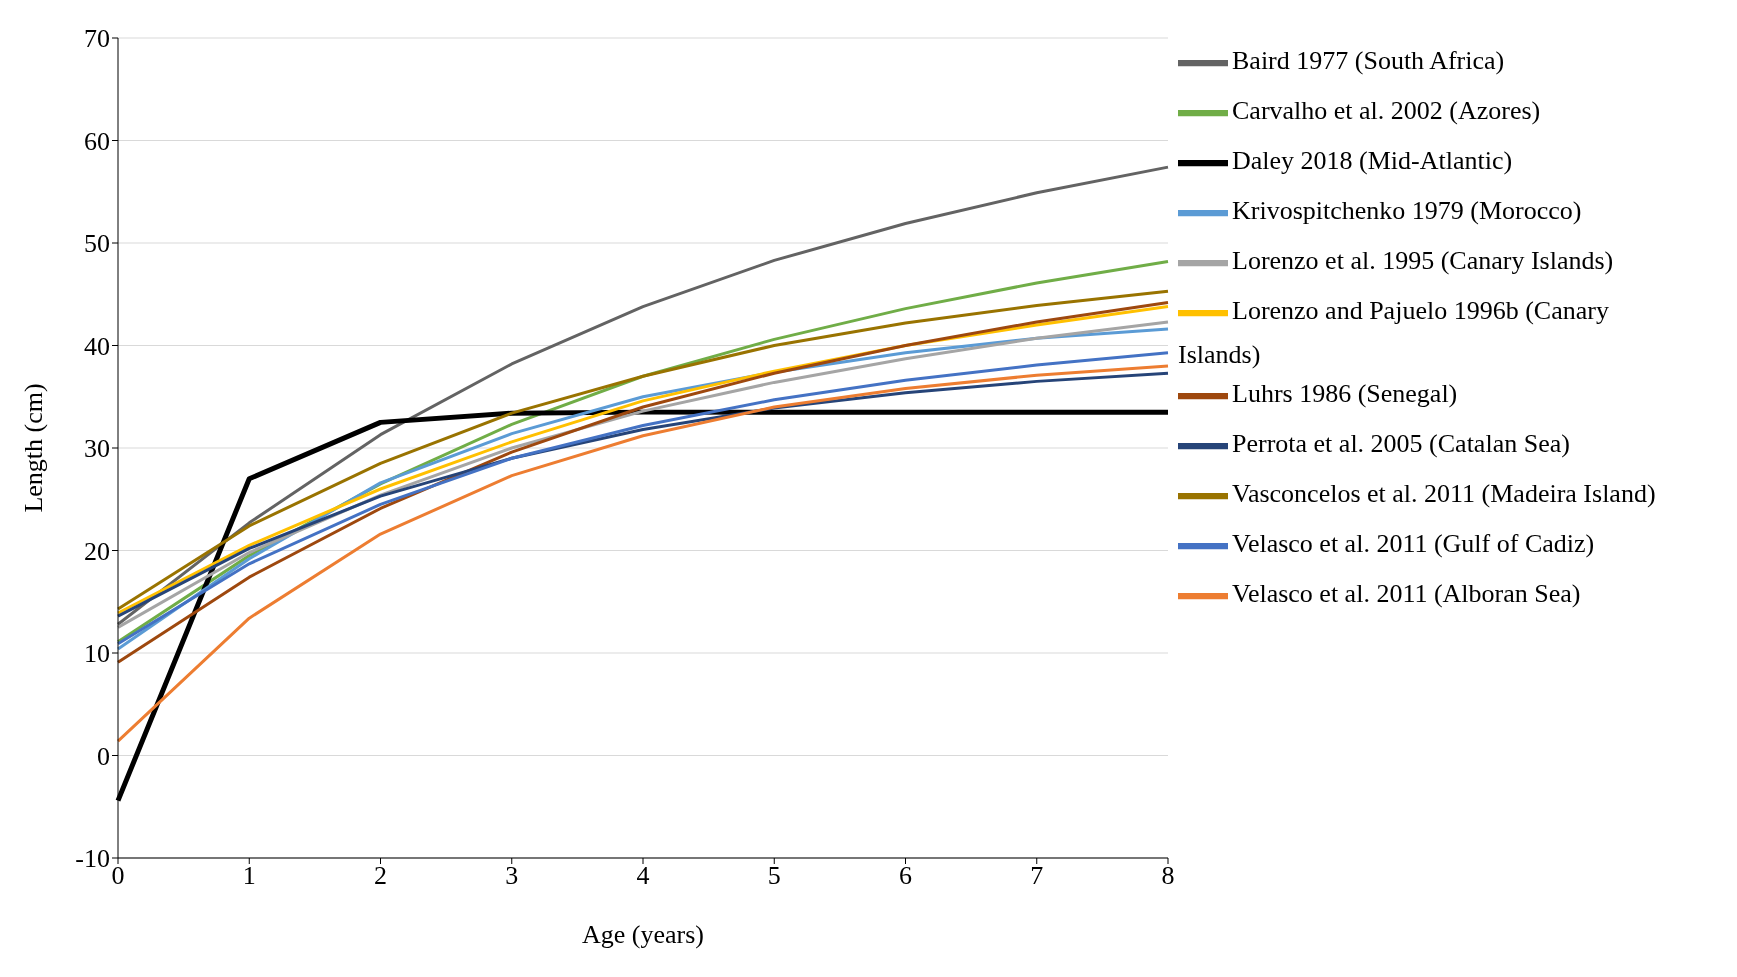 This screenshot has width=1737, height=977. What do you see at coordinates (774, 876) in the screenshot?
I see `x-tick-label: 5` at bounding box center [774, 876].